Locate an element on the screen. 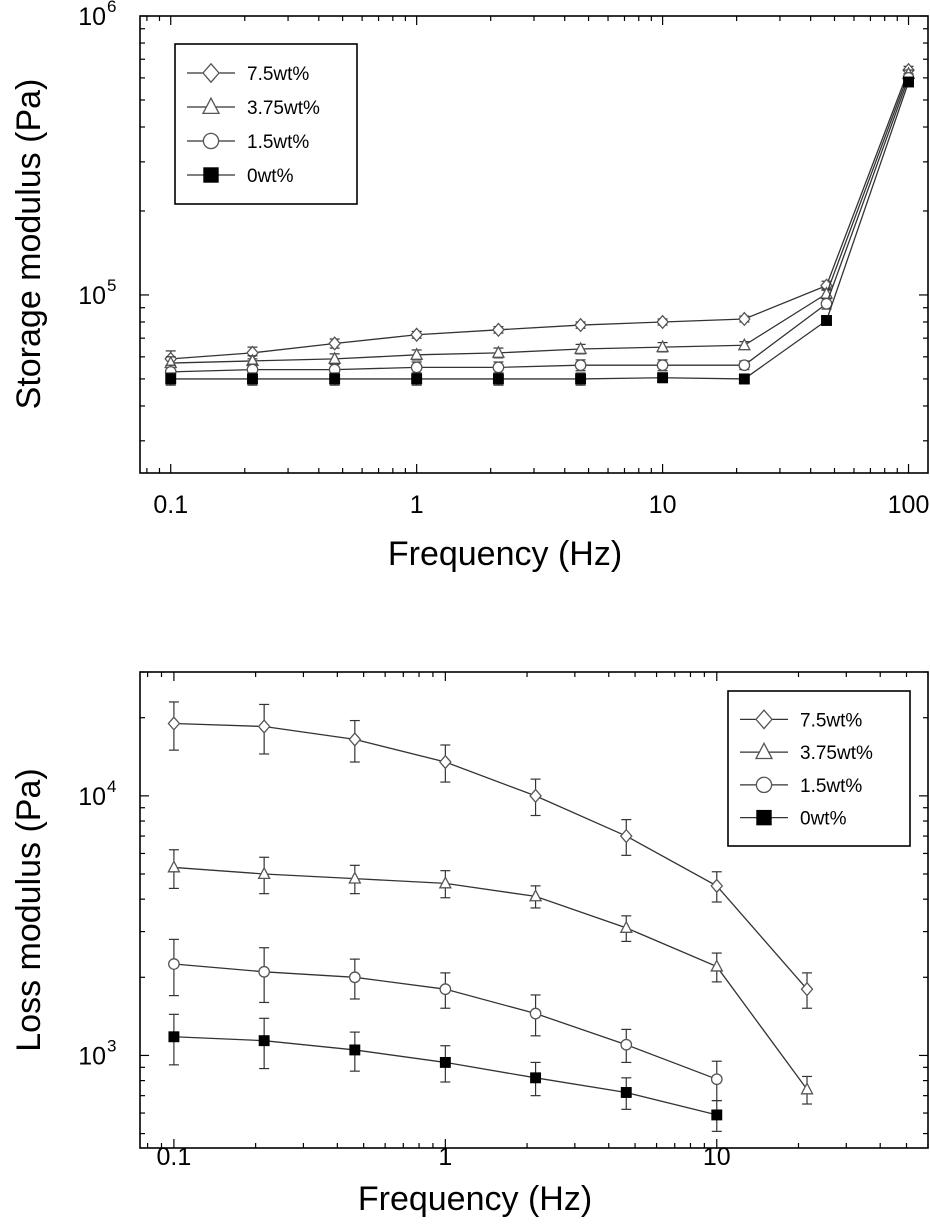 This screenshot has height=1226, width=930. y-tick-exponent: 4 is located at coordinates (111, 786).